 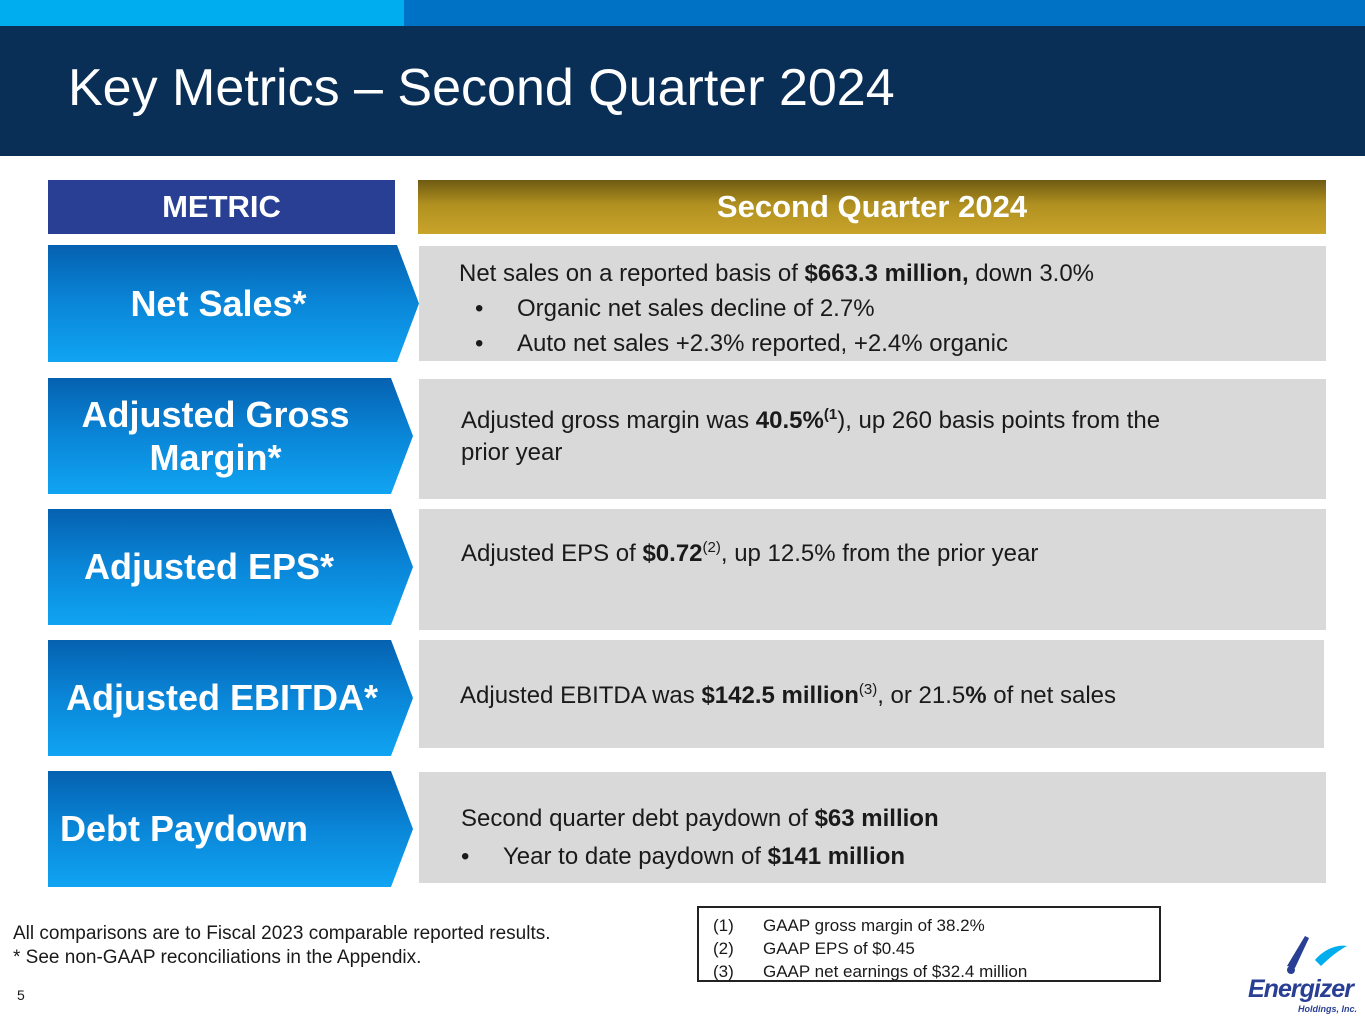 I want to click on top-accent-bar-dark, so click(x=884, y=13).